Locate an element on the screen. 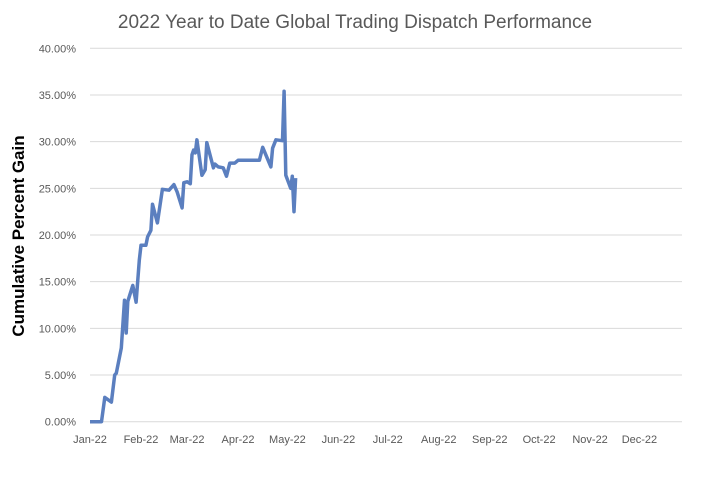 The width and height of the screenshot is (705, 479). x-tick-label: Apr-22 is located at coordinates (238, 440).